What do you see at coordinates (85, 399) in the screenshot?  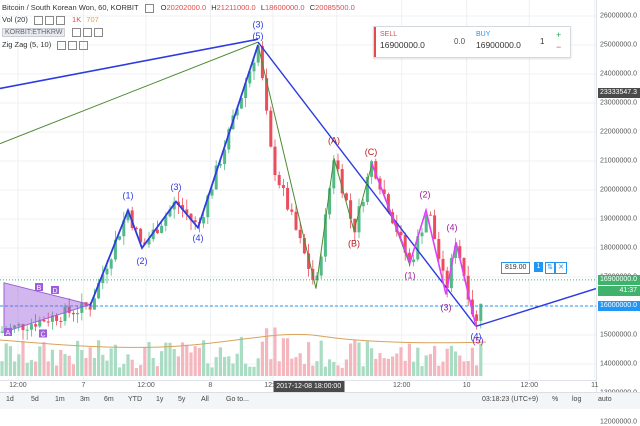 I see `timeframe-3m: 3m` at bounding box center [85, 399].